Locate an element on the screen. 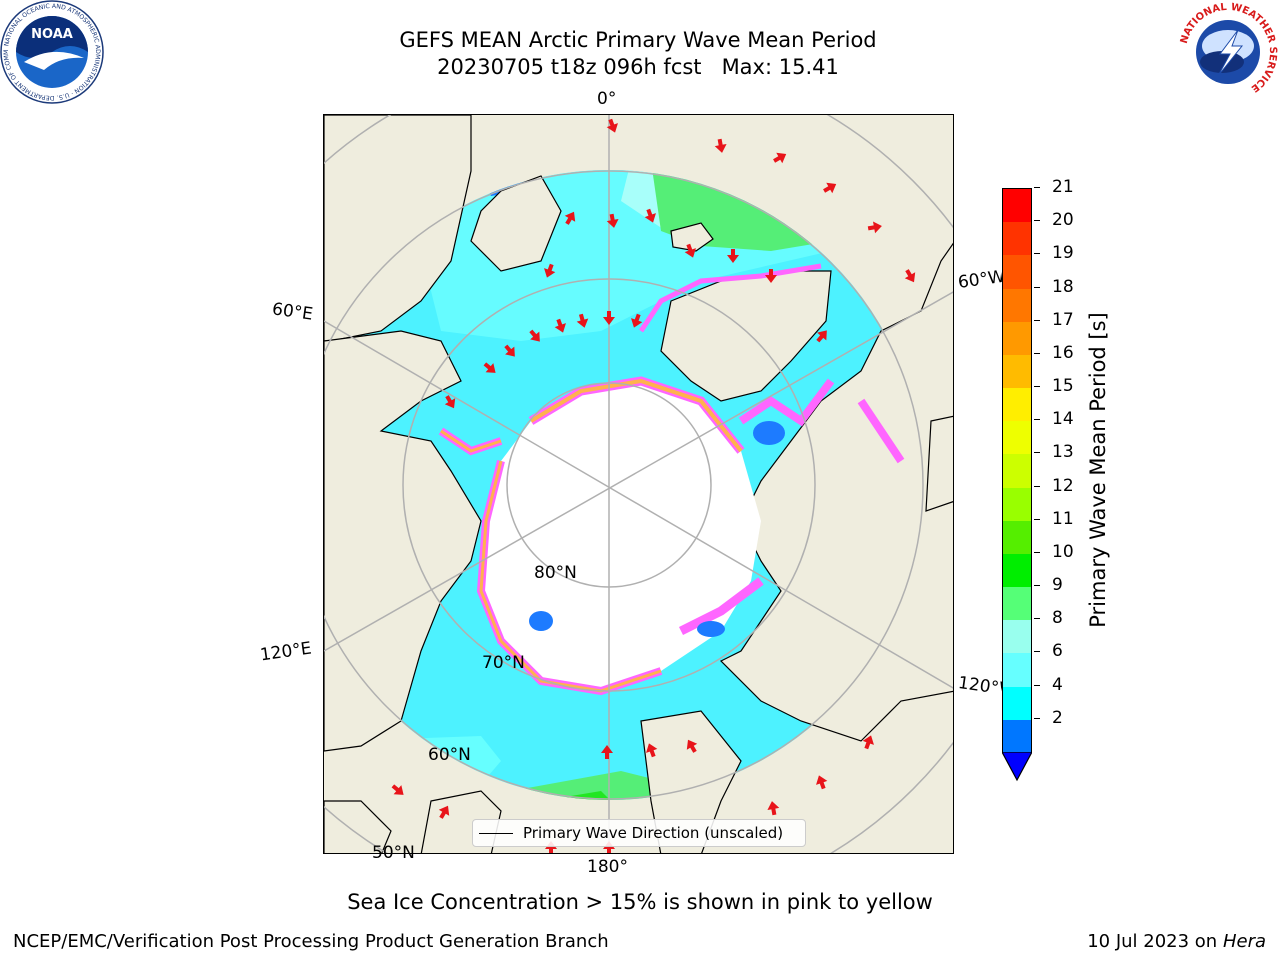  map-legend: Primary Wave Direction (unscaled) is located at coordinates (639, 833).